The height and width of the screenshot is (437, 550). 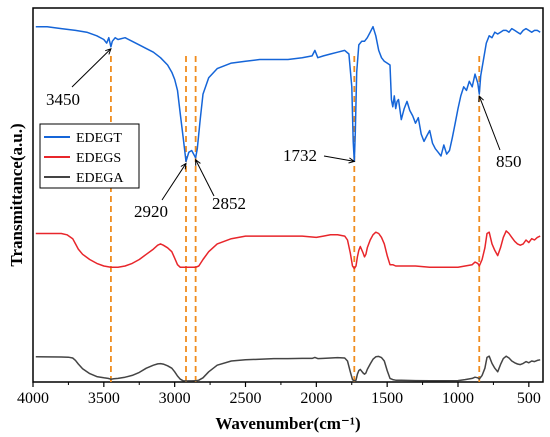 I want to click on x-tick-label-2000: 2000, so click(x=316, y=398).